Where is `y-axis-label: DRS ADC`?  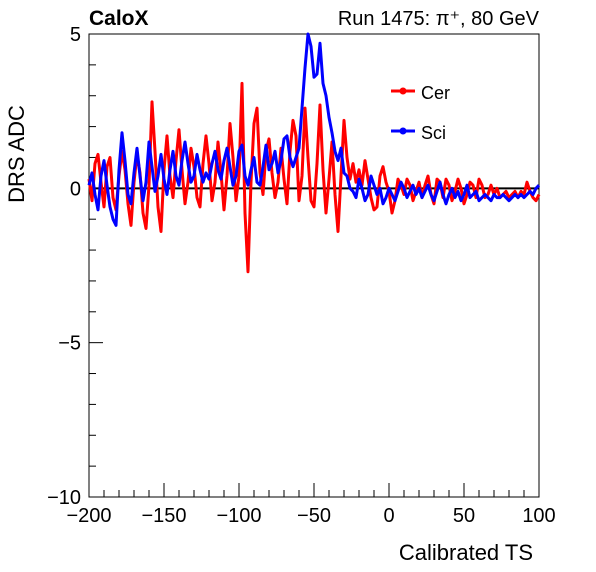 y-axis-label: DRS ADC is located at coordinates (16, 154).